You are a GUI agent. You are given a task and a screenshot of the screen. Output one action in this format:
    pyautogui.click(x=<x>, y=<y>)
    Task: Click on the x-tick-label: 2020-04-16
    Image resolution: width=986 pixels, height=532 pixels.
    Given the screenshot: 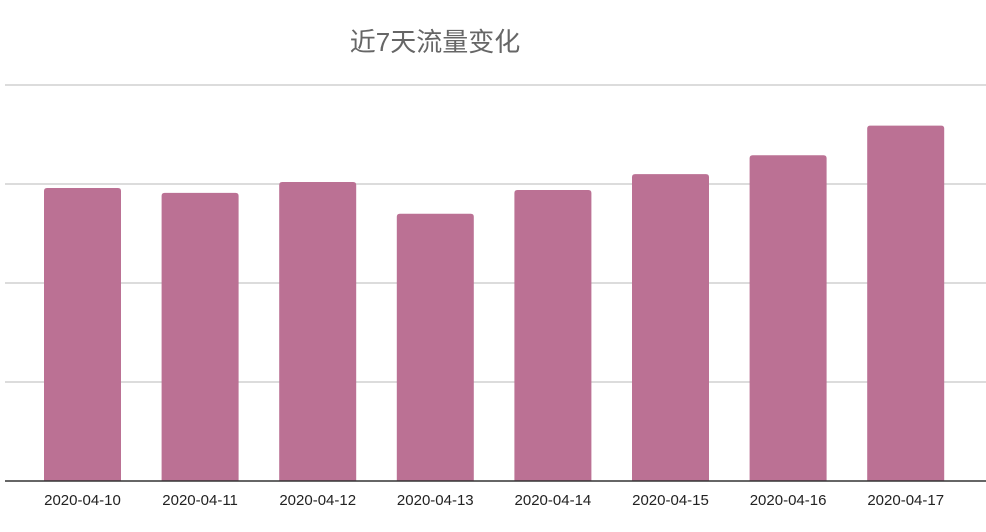 What is the action you would take?
    pyautogui.click(x=788, y=500)
    